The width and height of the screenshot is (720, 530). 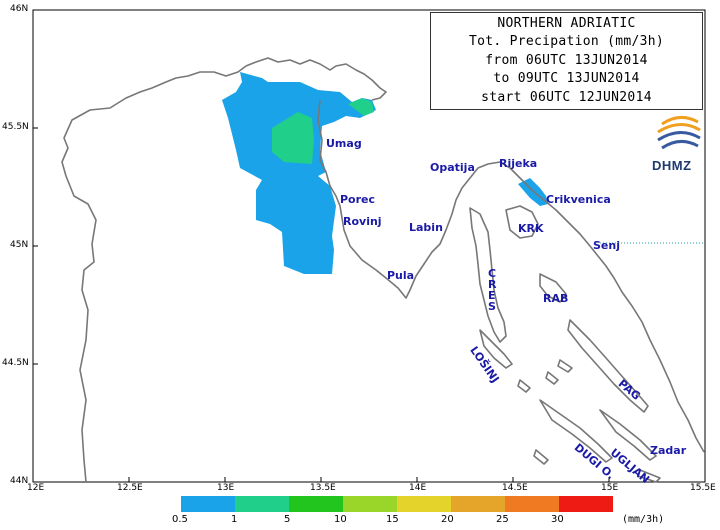 I want to click on place-labin: Labin, so click(x=426, y=227).